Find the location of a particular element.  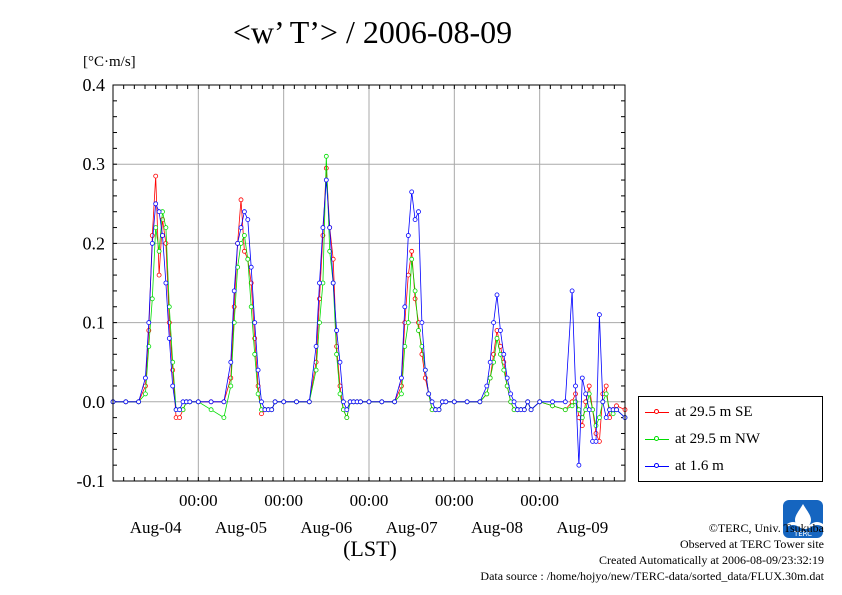

x-date-label: Aug-09 is located at coordinates (582, 527).